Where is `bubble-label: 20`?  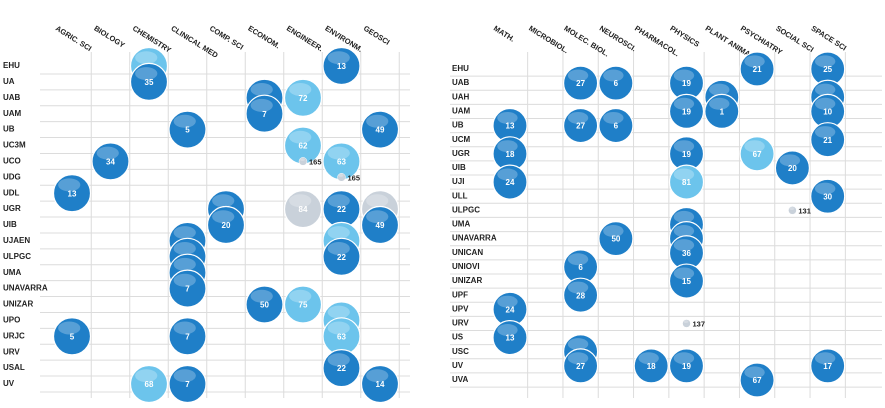 bubble-label: 20 is located at coordinates (792, 168).